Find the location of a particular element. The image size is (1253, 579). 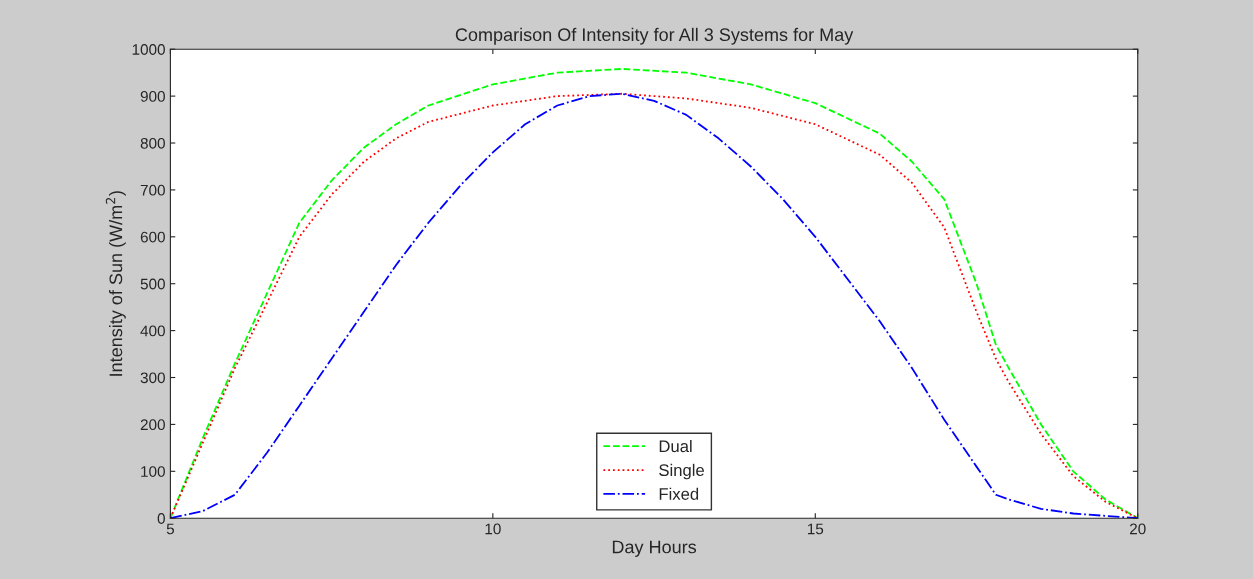

y-tick-label: 200 is located at coordinates (152, 425).